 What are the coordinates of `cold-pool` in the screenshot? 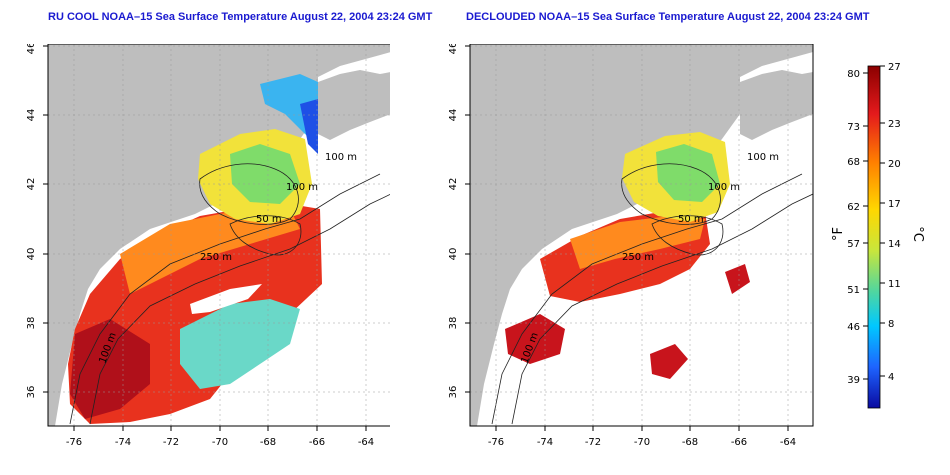 It's located at (226, 299).